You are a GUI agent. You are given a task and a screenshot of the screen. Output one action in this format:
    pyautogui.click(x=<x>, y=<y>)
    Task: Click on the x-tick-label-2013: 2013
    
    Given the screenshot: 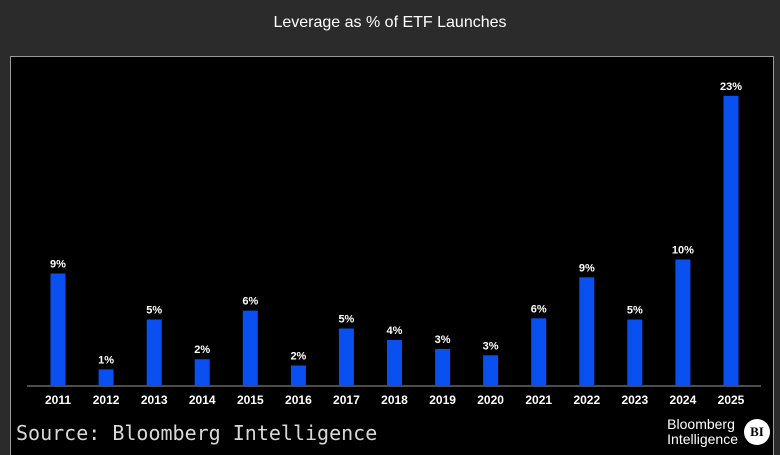 What is the action you would take?
    pyautogui.click(x=154, y=400)
    